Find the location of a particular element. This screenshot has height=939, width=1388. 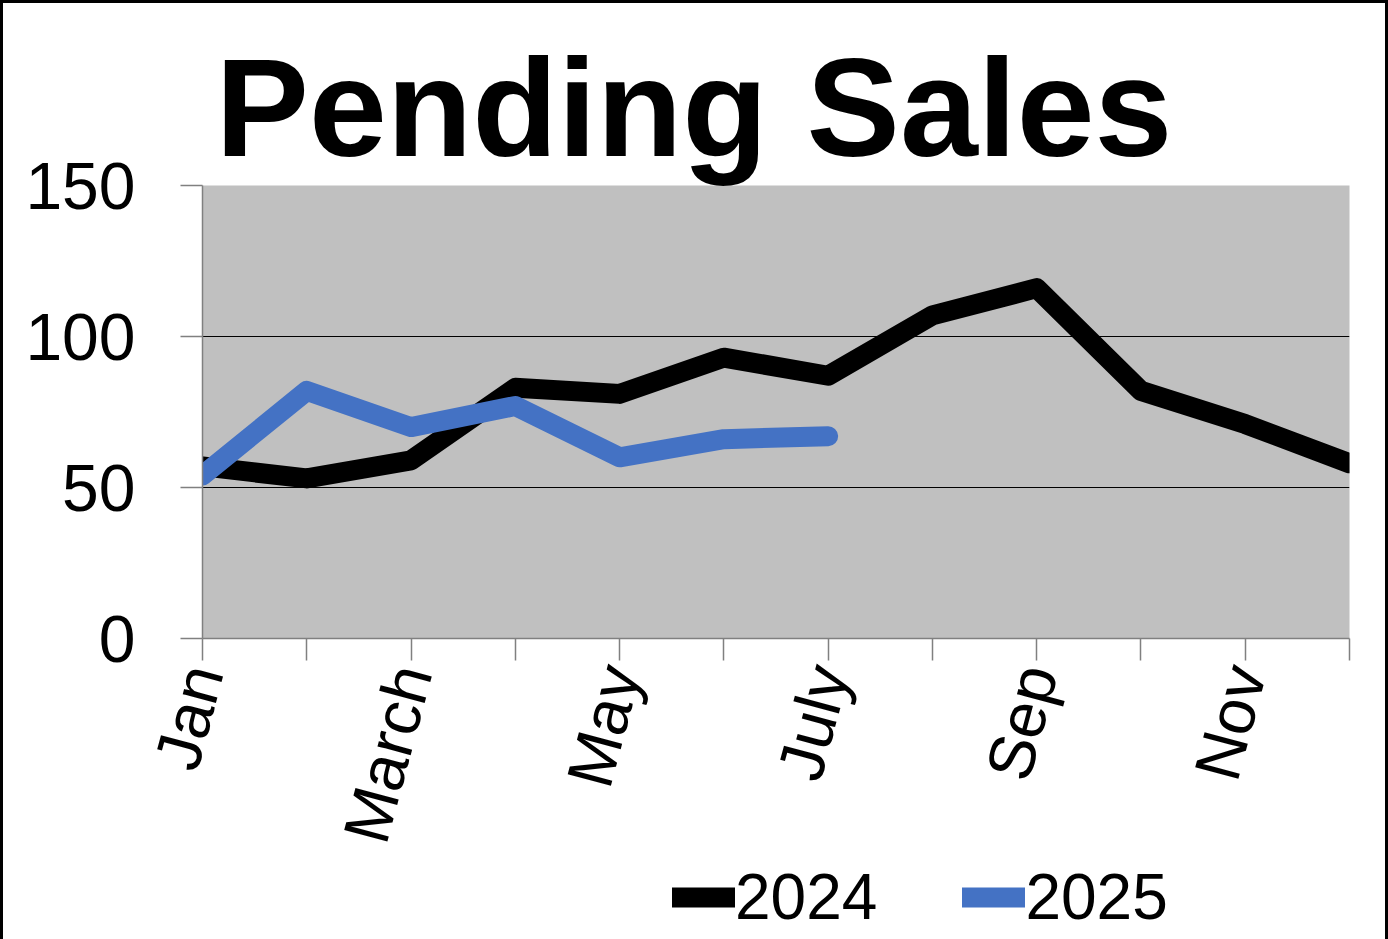

chart-title: Pending Sales is located at coordinates (694, 107).